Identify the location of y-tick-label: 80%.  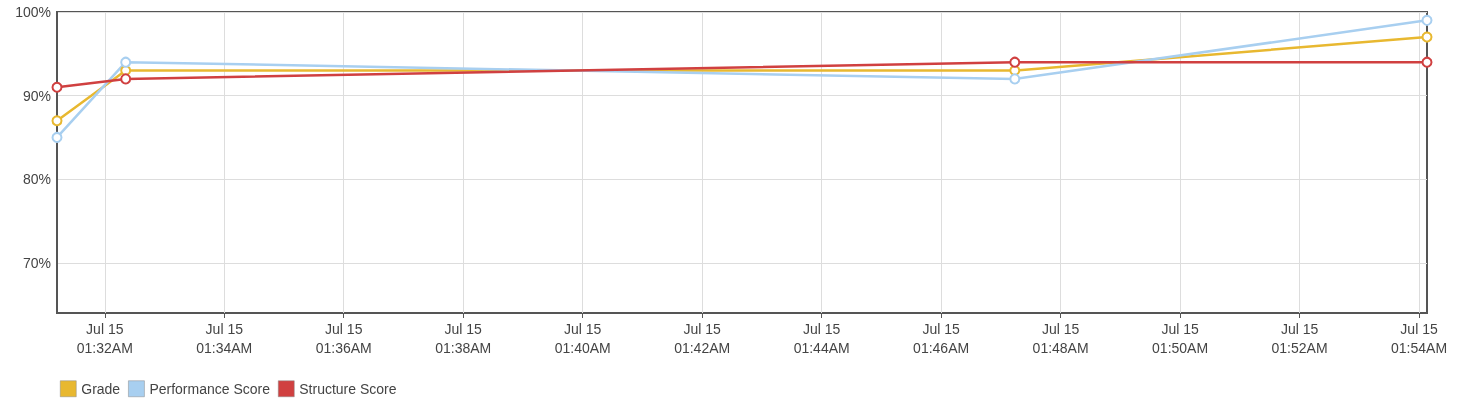
(36, 179).